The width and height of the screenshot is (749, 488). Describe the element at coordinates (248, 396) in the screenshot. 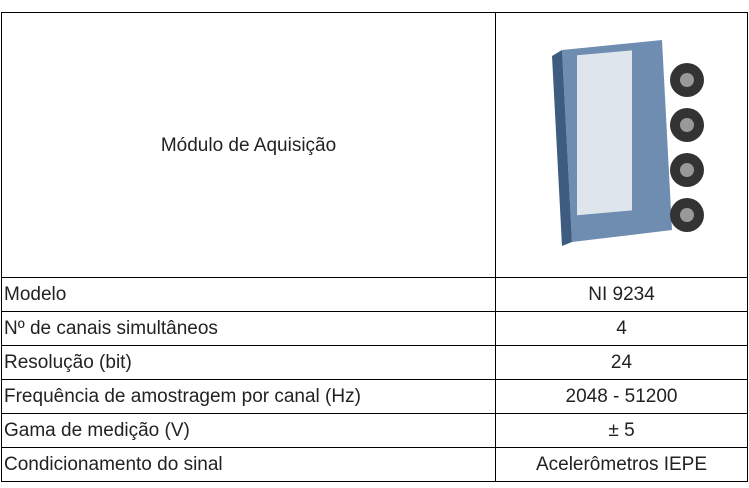

I see `spec-label: Frequência de amostragem por canal (Hz)` at that location.